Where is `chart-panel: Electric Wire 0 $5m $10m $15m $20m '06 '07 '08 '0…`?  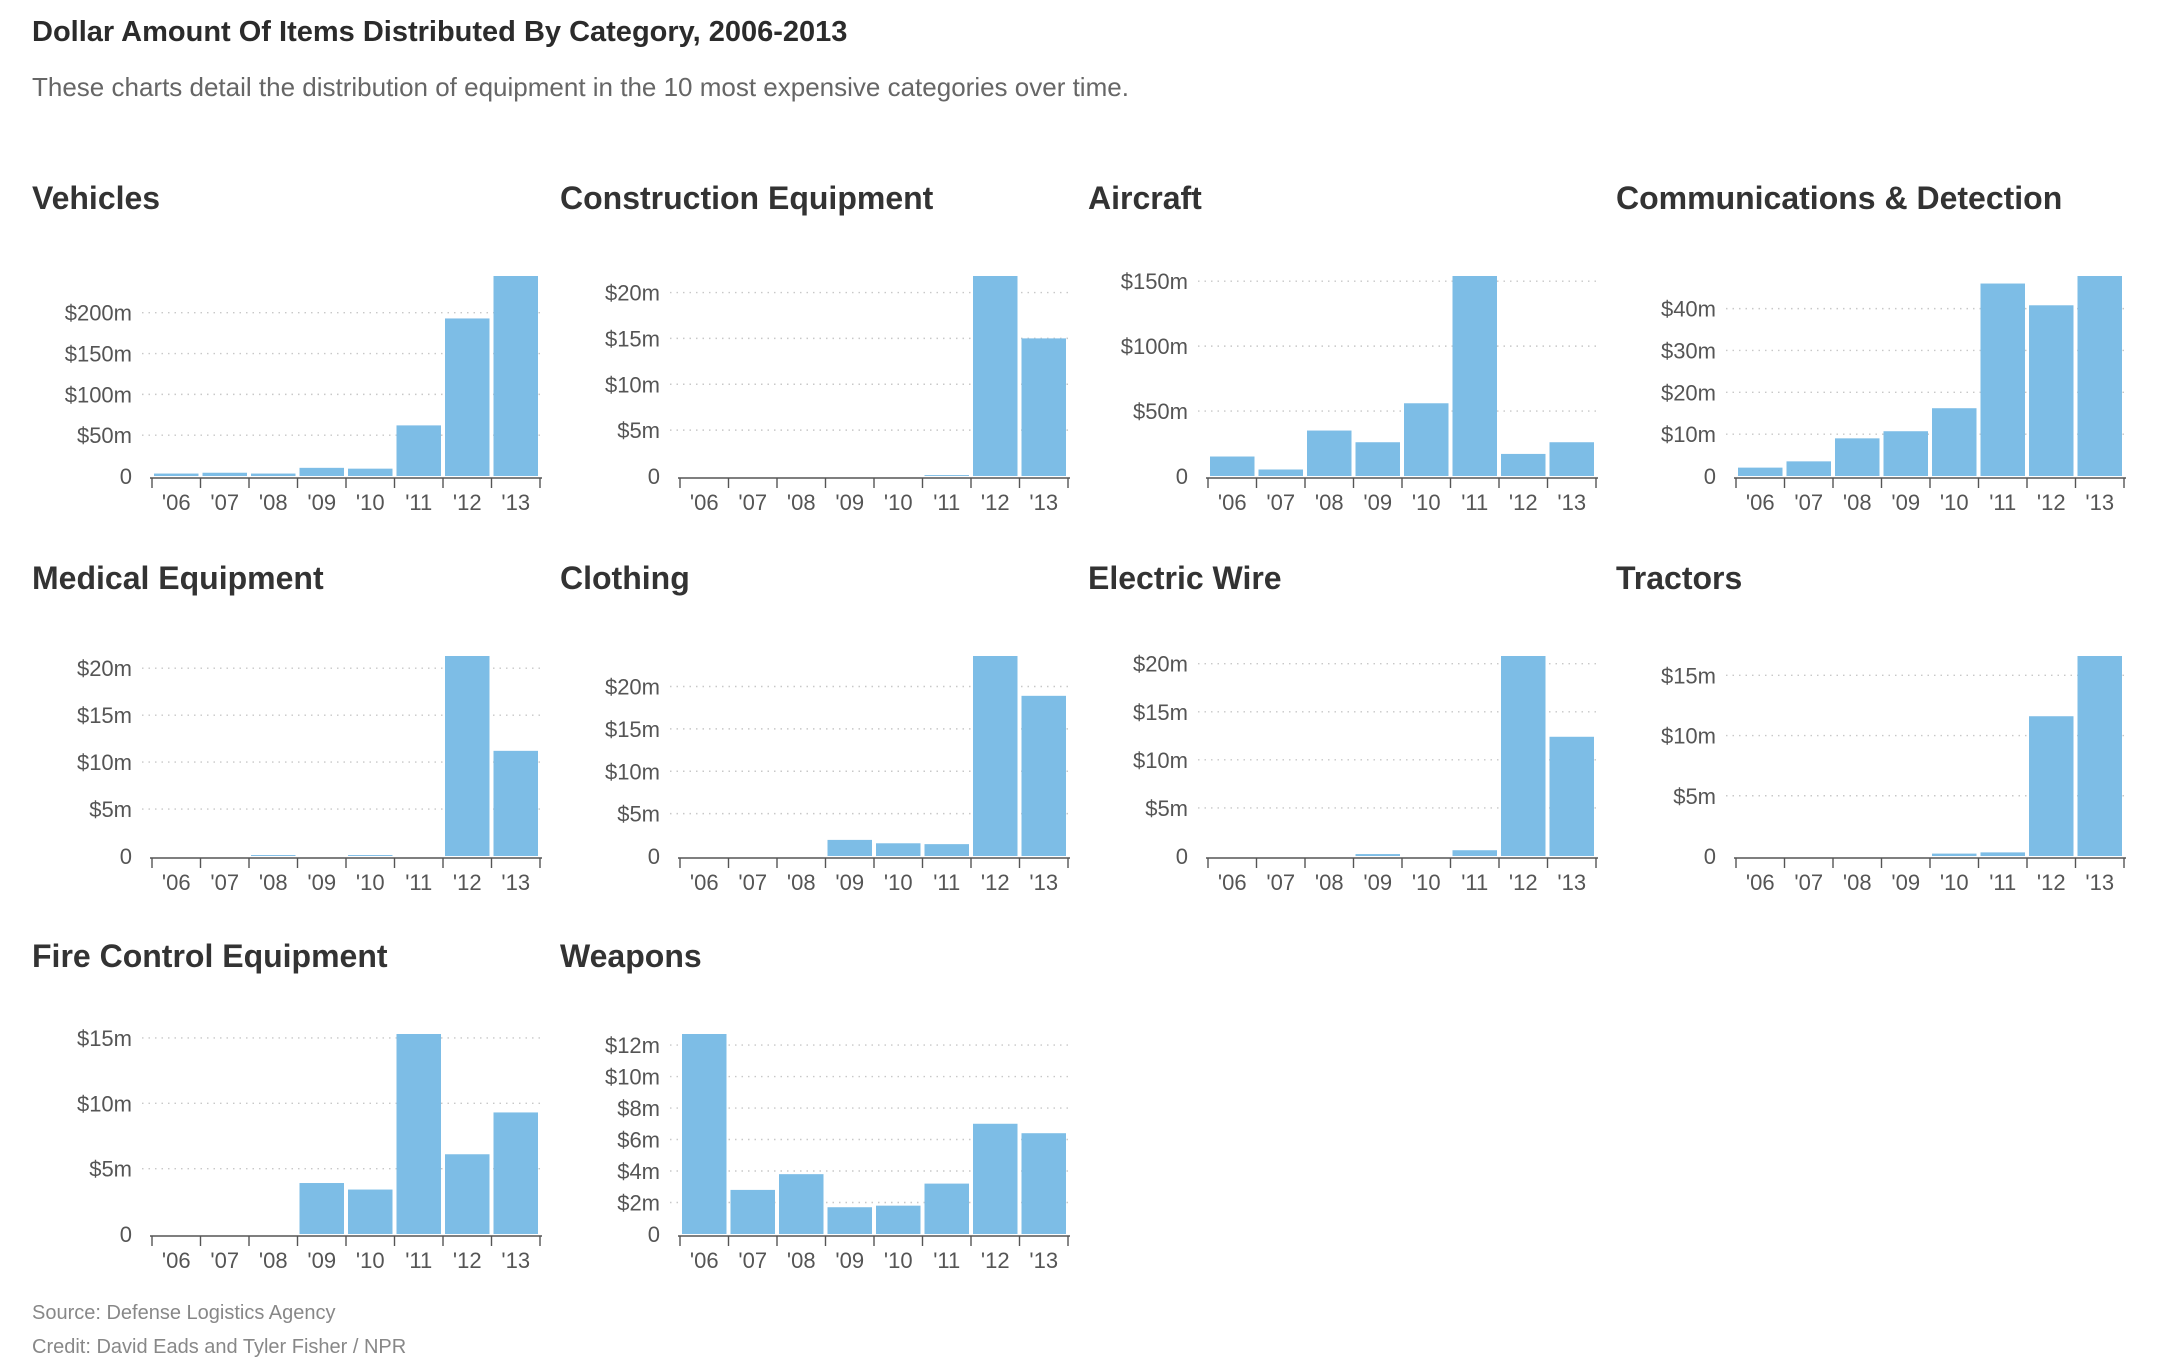
chart-panel: Electric Wire 0 $5m $10m $15m $20m '06 '07 '08 '0… is located at coordinates (1348, 745).